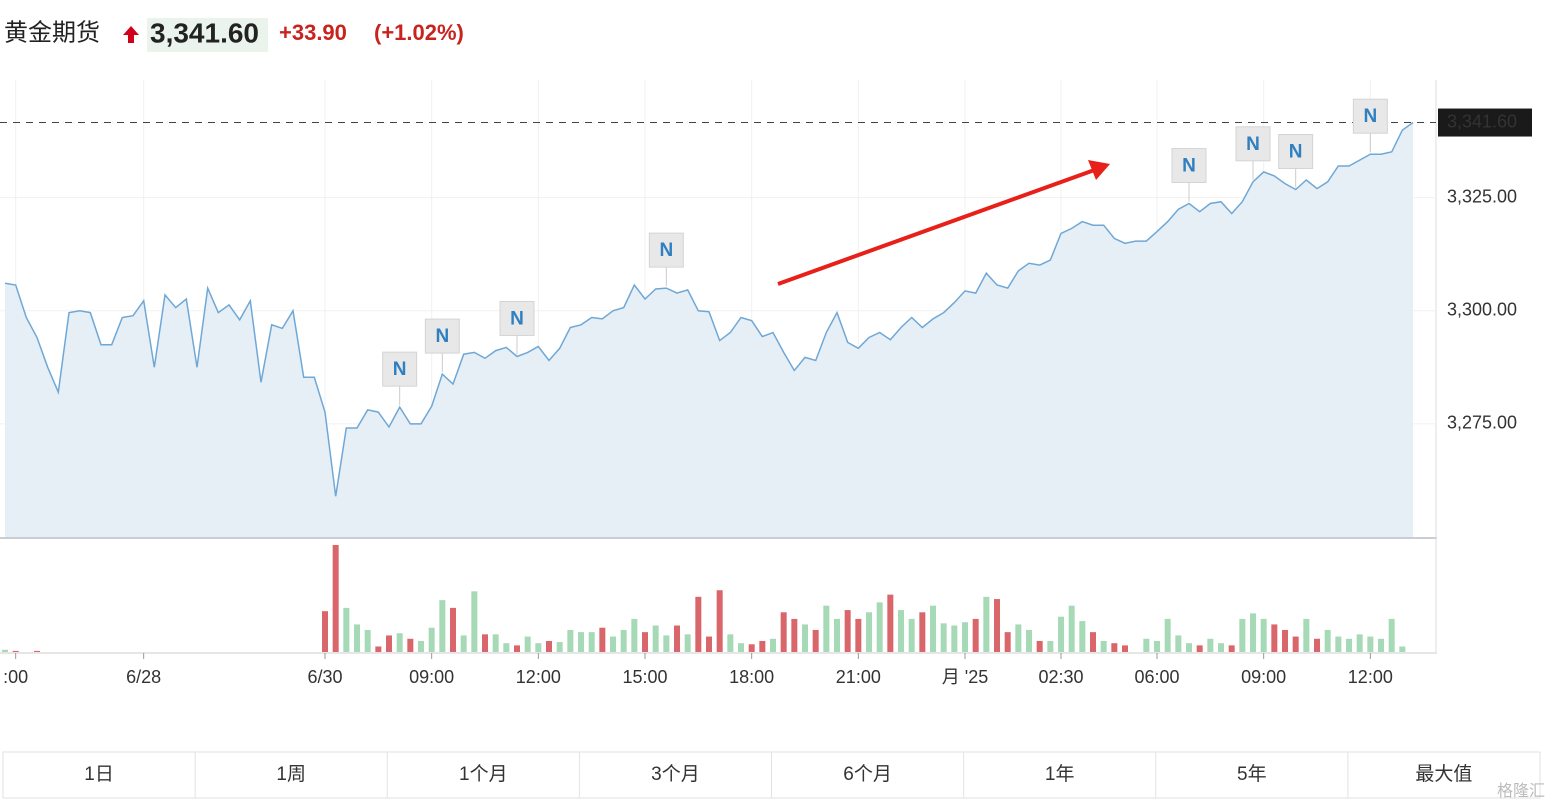 This screenshot has width=1553, height=810. Describe the element at coordinates (1443, 774) in the screenshot. I see `range-button-label: 最大值` at that location.